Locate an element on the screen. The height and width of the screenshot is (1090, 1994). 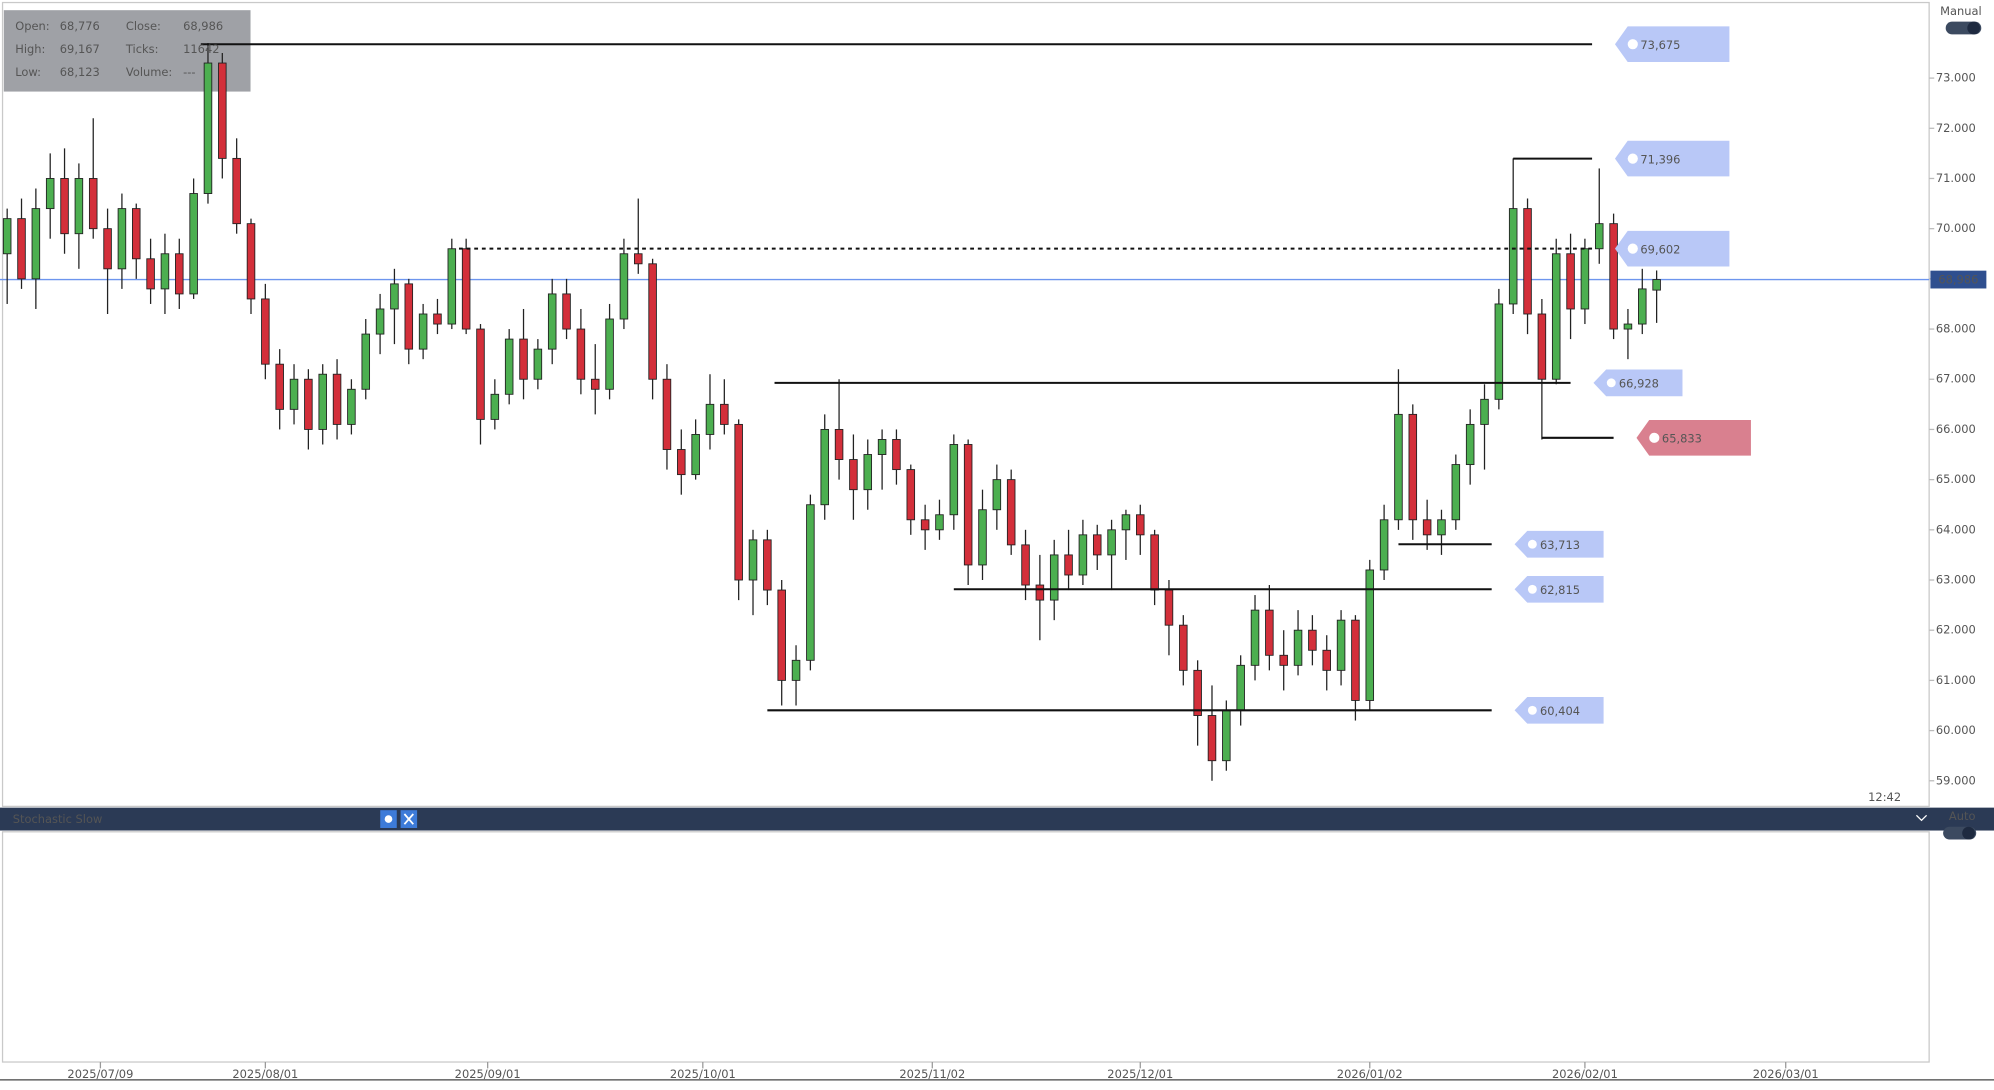
clock: 12:42 is located at coordinates (1884, 797).